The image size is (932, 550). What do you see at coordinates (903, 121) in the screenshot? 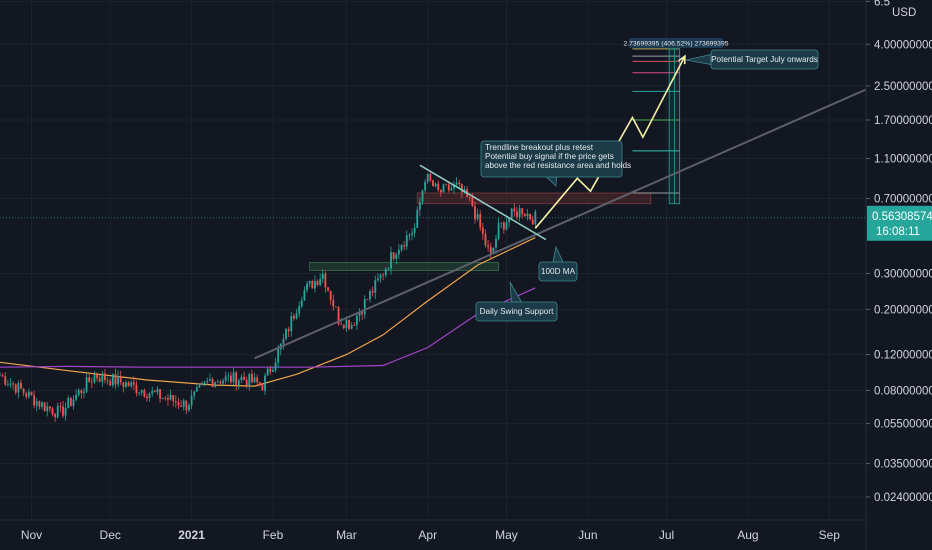
I see `y-tick-label: 1.70000000` at bounding box center [903, 121].